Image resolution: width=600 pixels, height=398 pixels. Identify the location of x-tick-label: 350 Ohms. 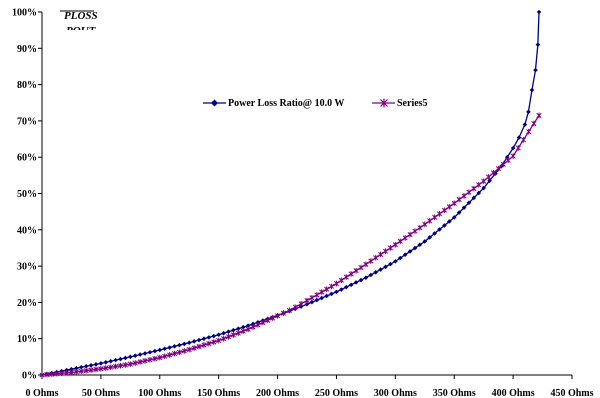
(454, 393).